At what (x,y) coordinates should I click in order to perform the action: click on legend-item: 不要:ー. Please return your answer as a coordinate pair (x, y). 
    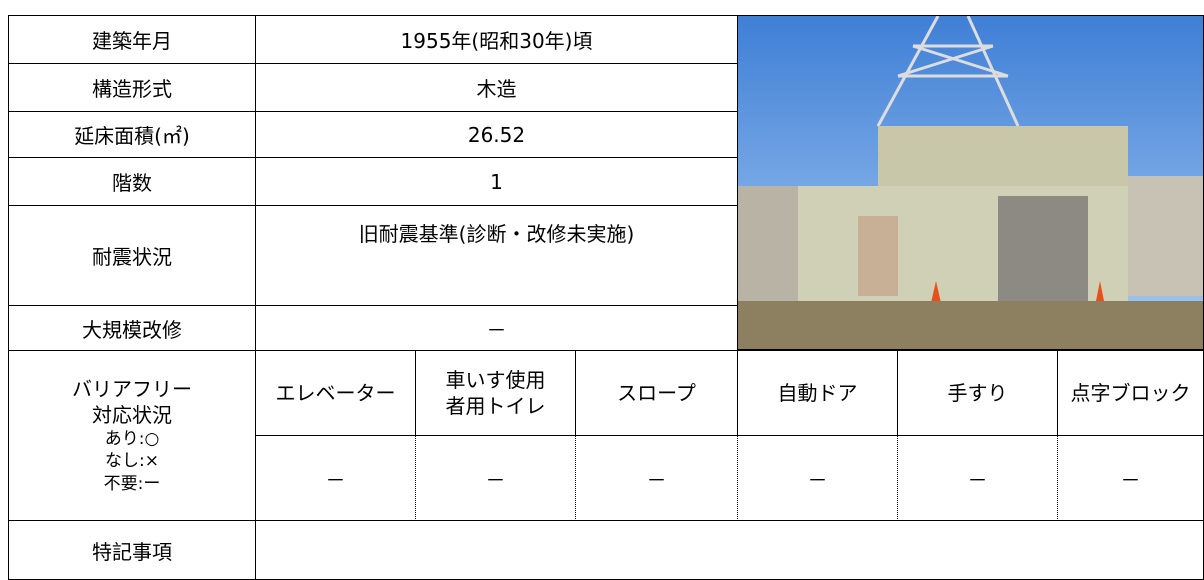
    Looking at the image, I should click on (132, 483).